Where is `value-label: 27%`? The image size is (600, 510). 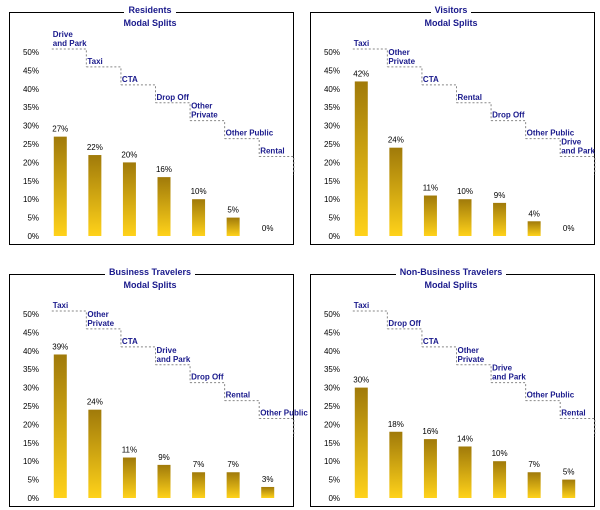 value-label: 27% is located at coordinates (60, 129).